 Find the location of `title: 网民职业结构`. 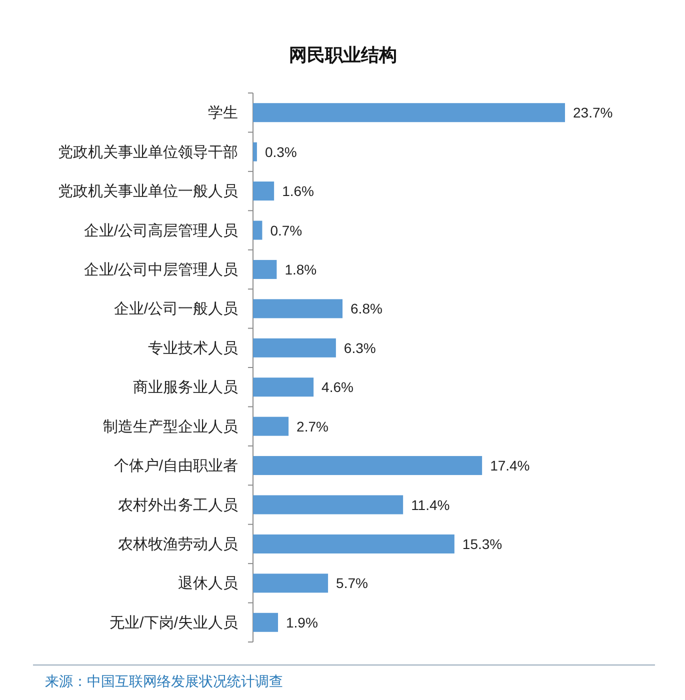

title: 网民职业结构 is located at coordinates (343, 55).